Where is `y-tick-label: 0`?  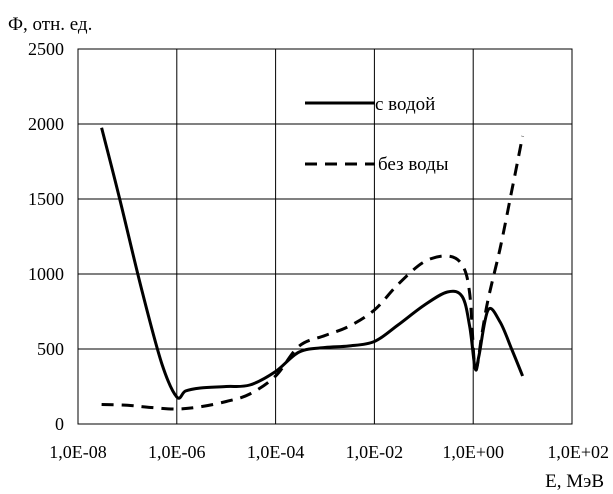
y-tick-label: 0 is located at coordinates (59, 424).